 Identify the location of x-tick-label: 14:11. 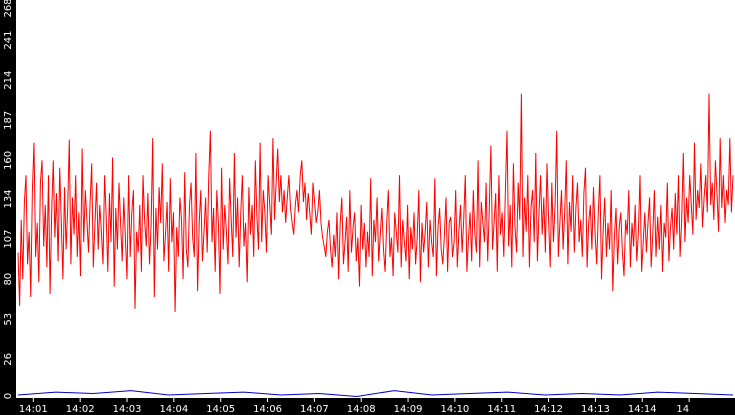
(501, 409).